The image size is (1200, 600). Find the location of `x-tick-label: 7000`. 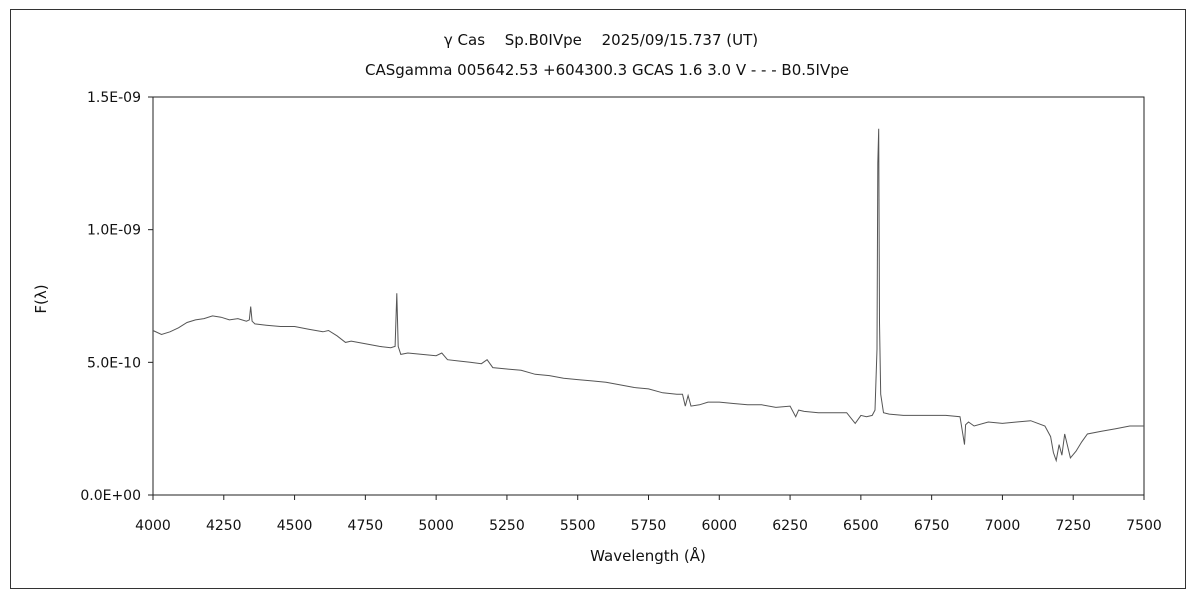

x-tick-label: 7000 is located at coordinates (1003, 526).